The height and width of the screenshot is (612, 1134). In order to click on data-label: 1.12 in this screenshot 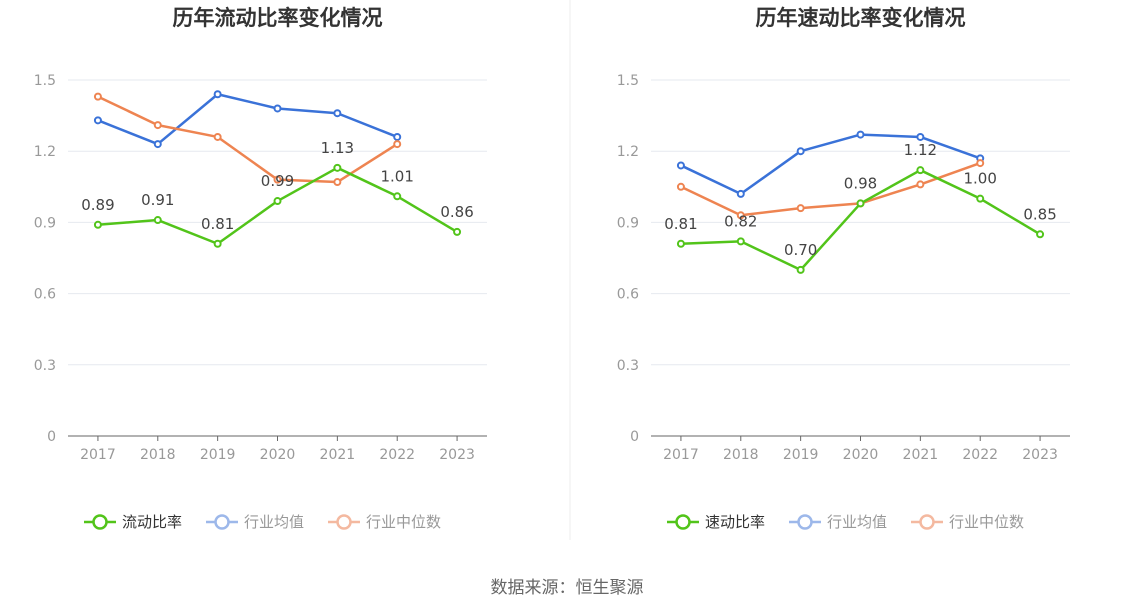, I will do `click(920, 150)`.